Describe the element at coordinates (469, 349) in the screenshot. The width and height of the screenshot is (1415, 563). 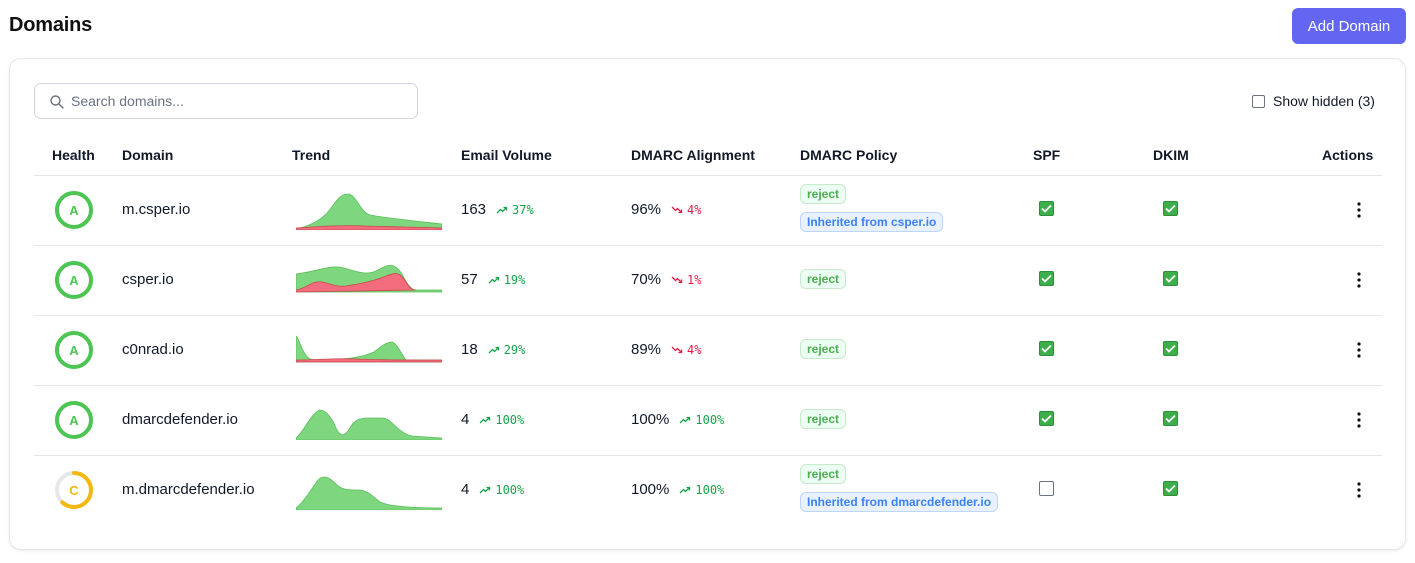
I see `volume-value: 18` at that location.